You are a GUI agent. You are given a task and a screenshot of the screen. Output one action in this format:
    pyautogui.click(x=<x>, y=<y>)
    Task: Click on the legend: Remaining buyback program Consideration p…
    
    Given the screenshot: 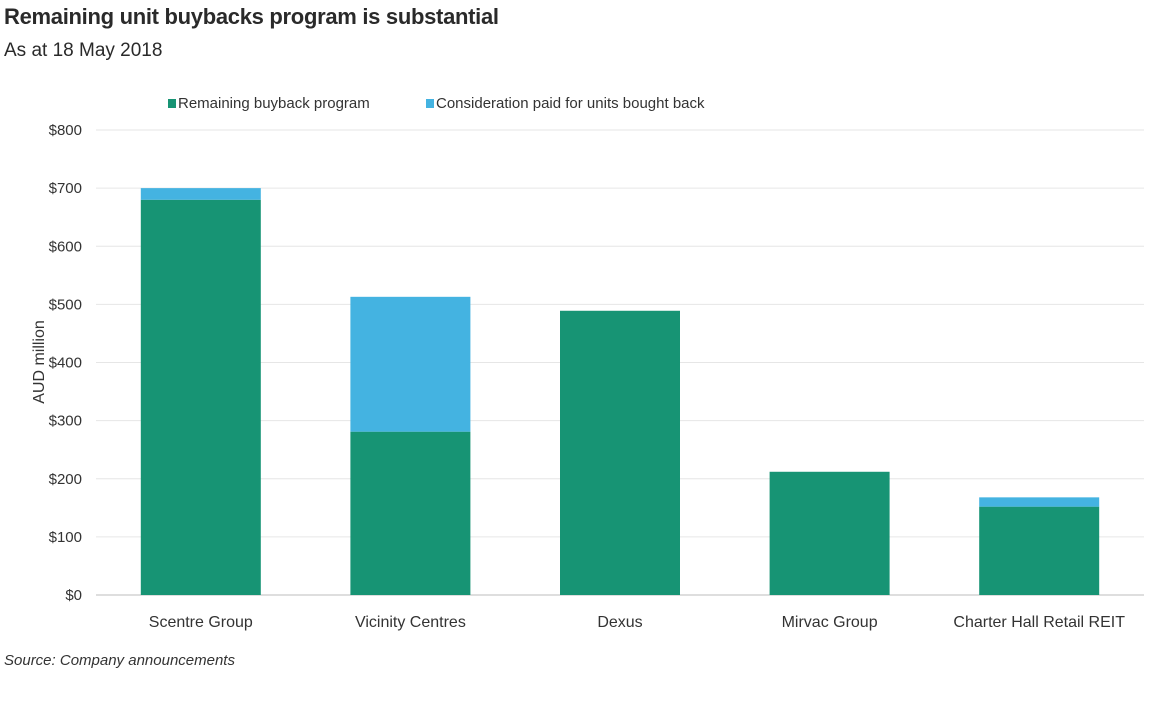 What is the action you would take?
    pyautogui.click(x=436, y=103)
    